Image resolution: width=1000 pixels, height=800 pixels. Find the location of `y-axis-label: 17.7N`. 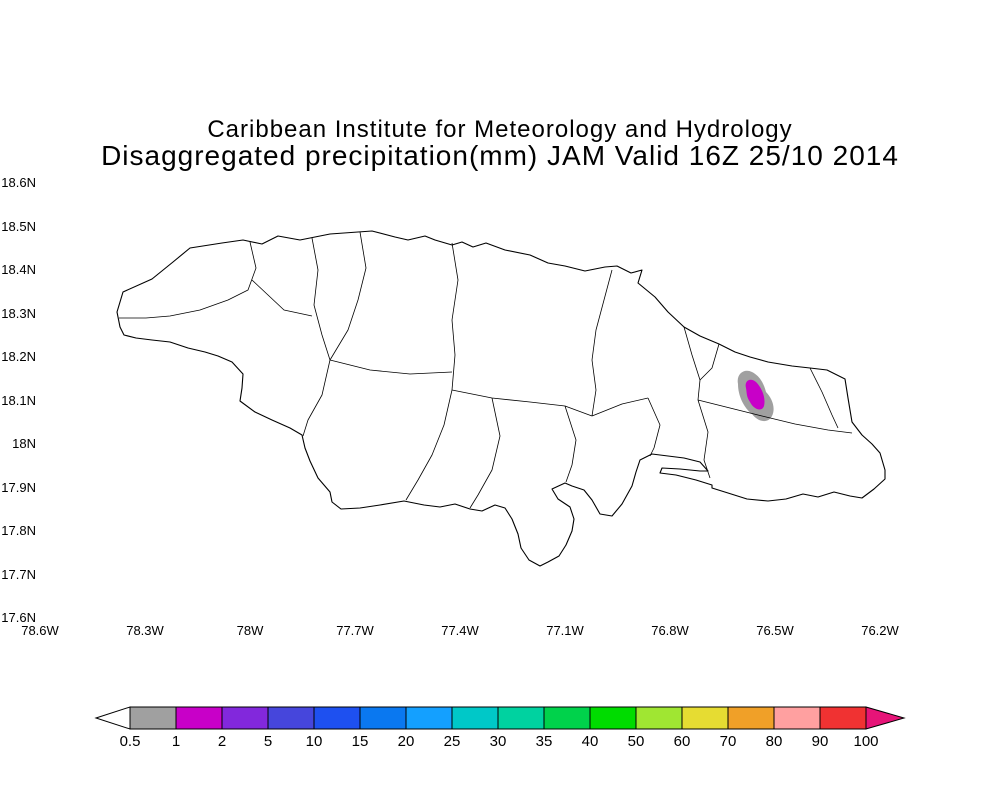

y-axis-label: 17.7N is located at coordinates (18, 574).